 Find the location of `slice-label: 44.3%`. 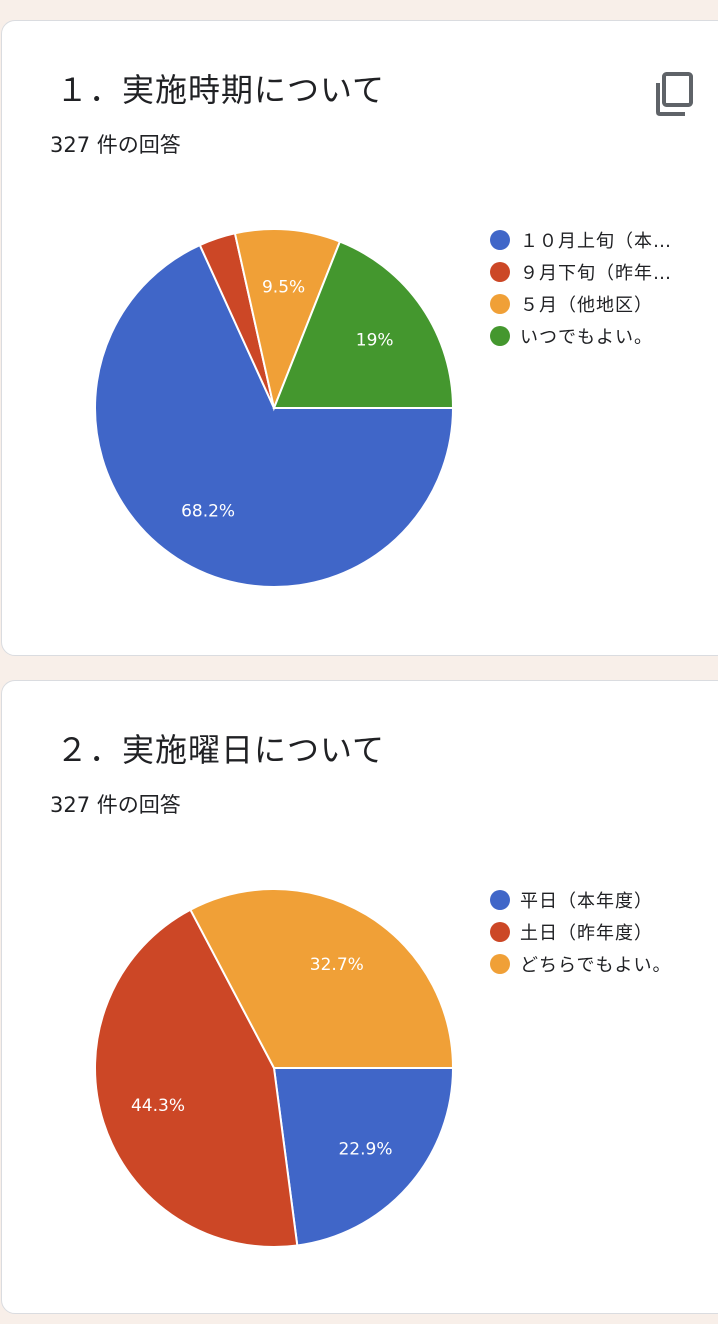

slice-label: 44.3% is located at coordinates (158, 1106).